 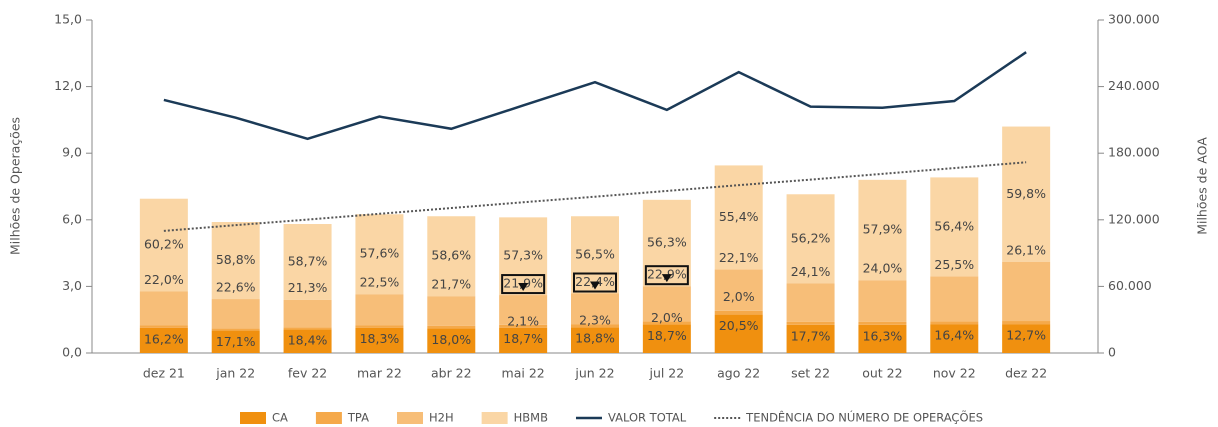 What do you see at coordinates (594, 373) in the screenshot?
I see `x-tick-label: jun 22` at bounding box center [594, 373].